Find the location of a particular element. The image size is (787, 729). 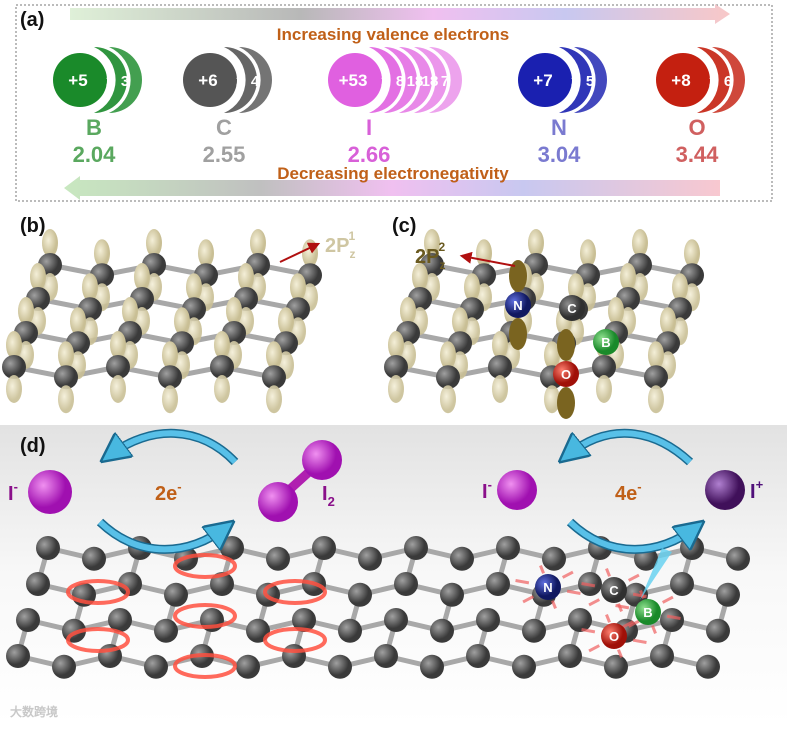

element-symbol: O is located at coordinates (696, 127).